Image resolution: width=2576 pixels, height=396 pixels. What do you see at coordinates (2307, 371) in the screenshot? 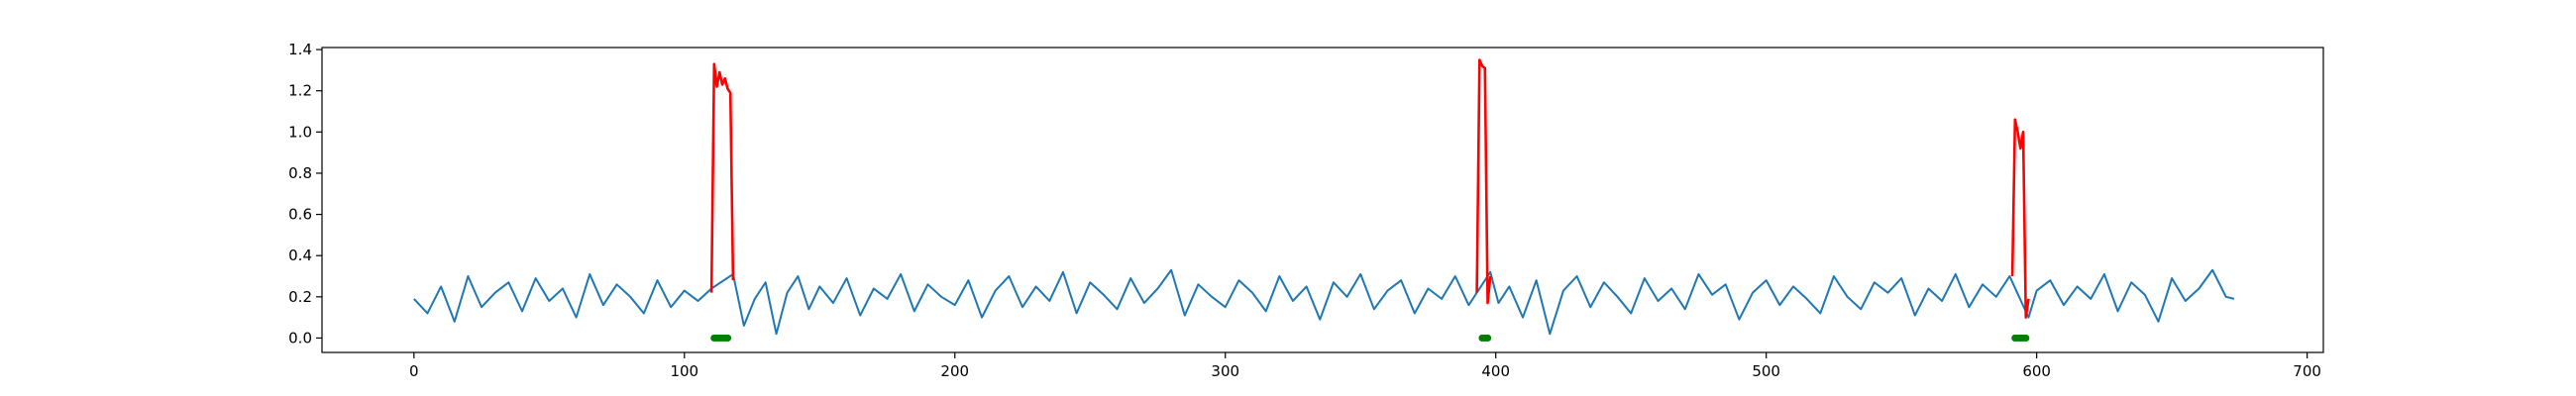
I see `x-tick-label: 700` at bounding box center [2307, 371].